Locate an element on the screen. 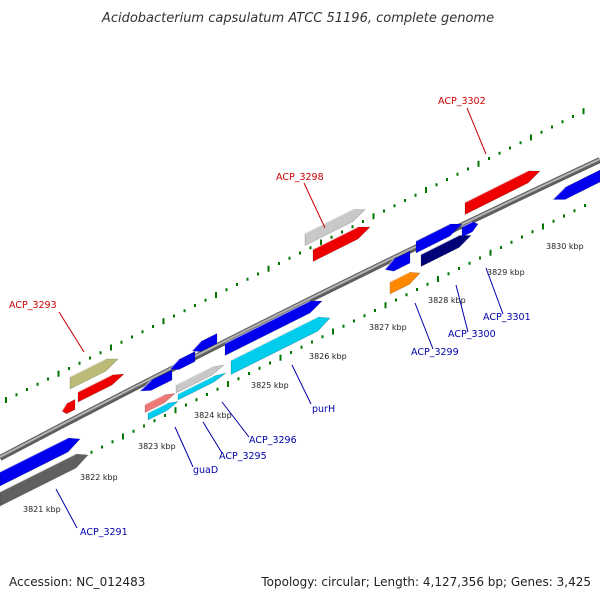 The width and height of the screenshot is (600, 600). gene-top-label: ACP_3293 is located at coordinates (33, 305).